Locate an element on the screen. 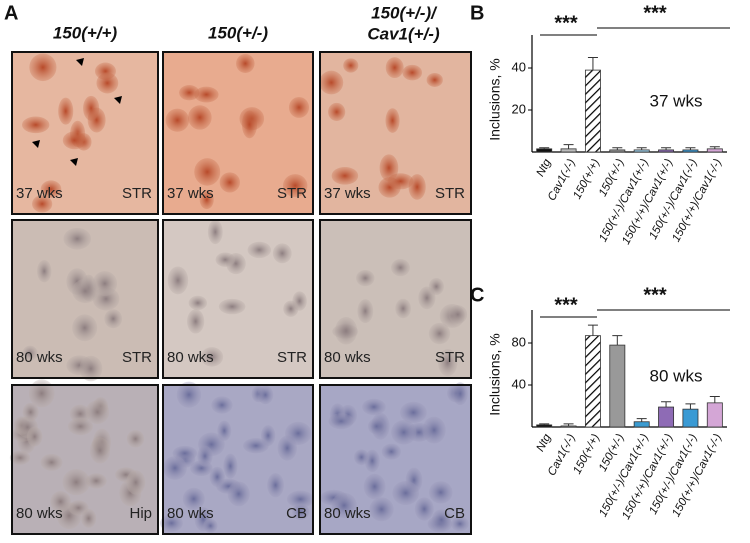  significance: *** is located at coordinates (566, 305).